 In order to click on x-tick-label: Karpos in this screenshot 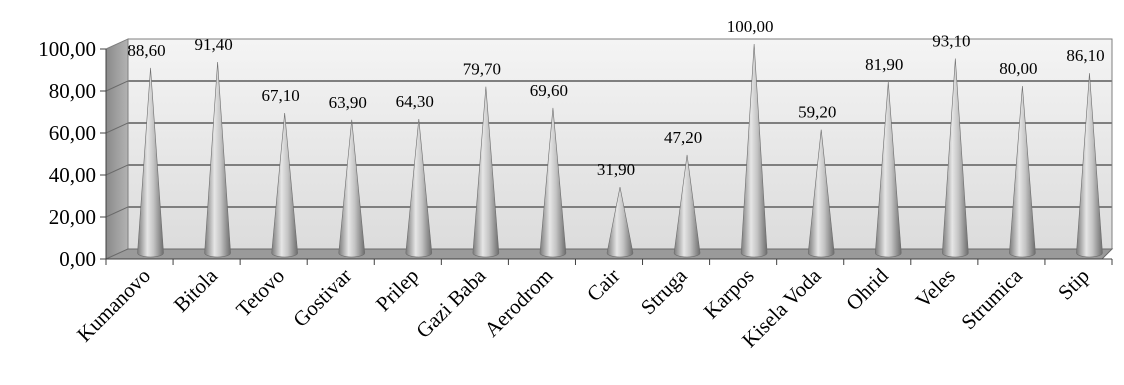, I will do `click(729, 294)`.